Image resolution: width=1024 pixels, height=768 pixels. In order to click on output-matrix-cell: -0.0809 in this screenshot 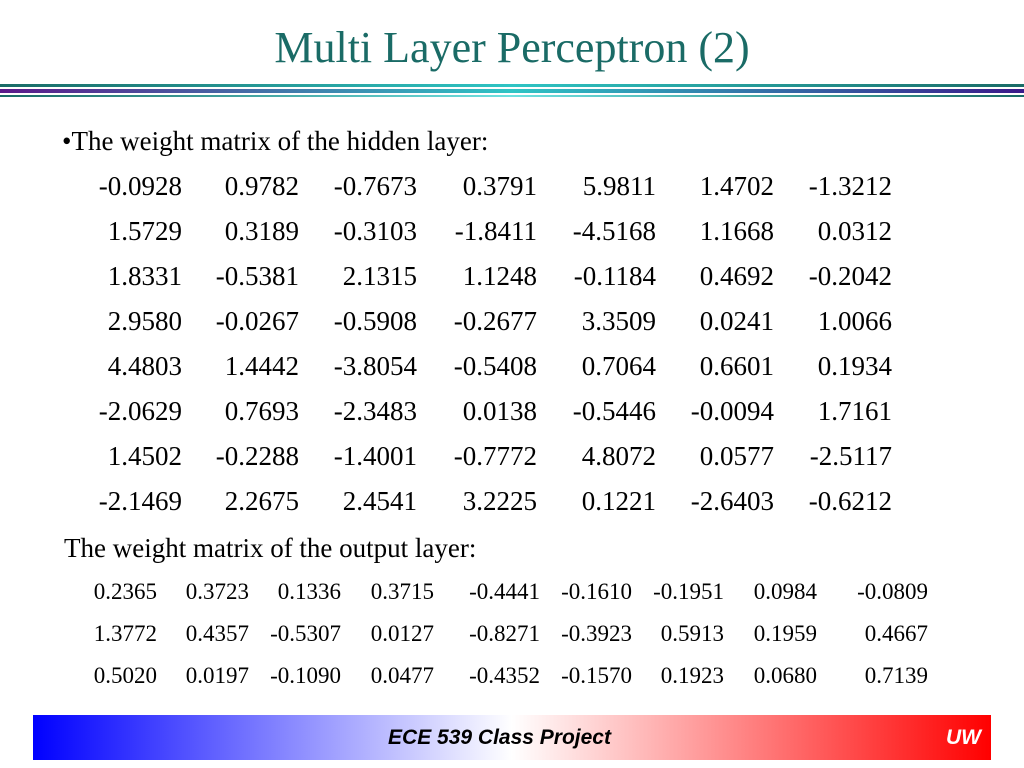, I will do `click(892, 591)`.